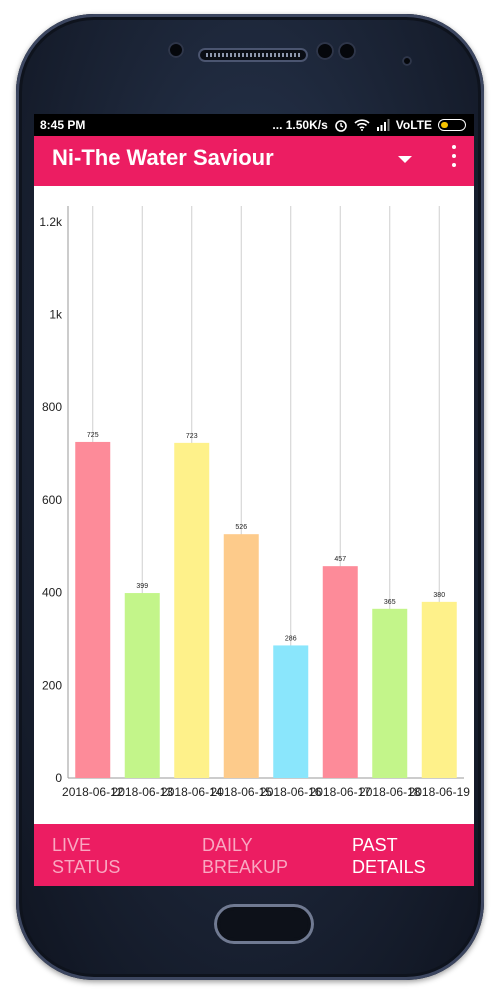  Describe the element at coordinates (454, 157) in the screenshot. I see `more-vert-icon` at that location.